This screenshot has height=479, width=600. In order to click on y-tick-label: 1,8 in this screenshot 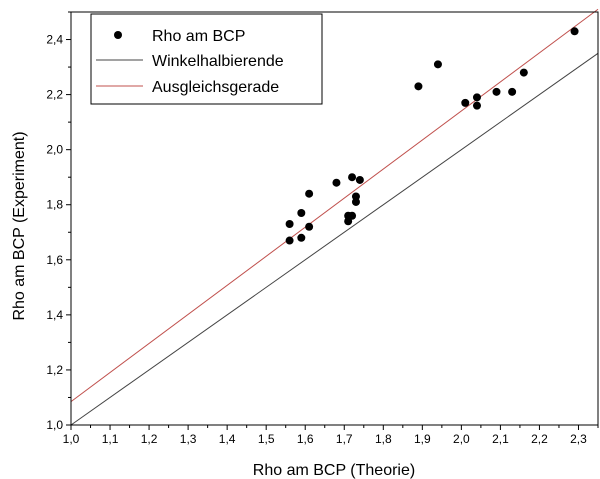, I will do `click(54, 205)`.